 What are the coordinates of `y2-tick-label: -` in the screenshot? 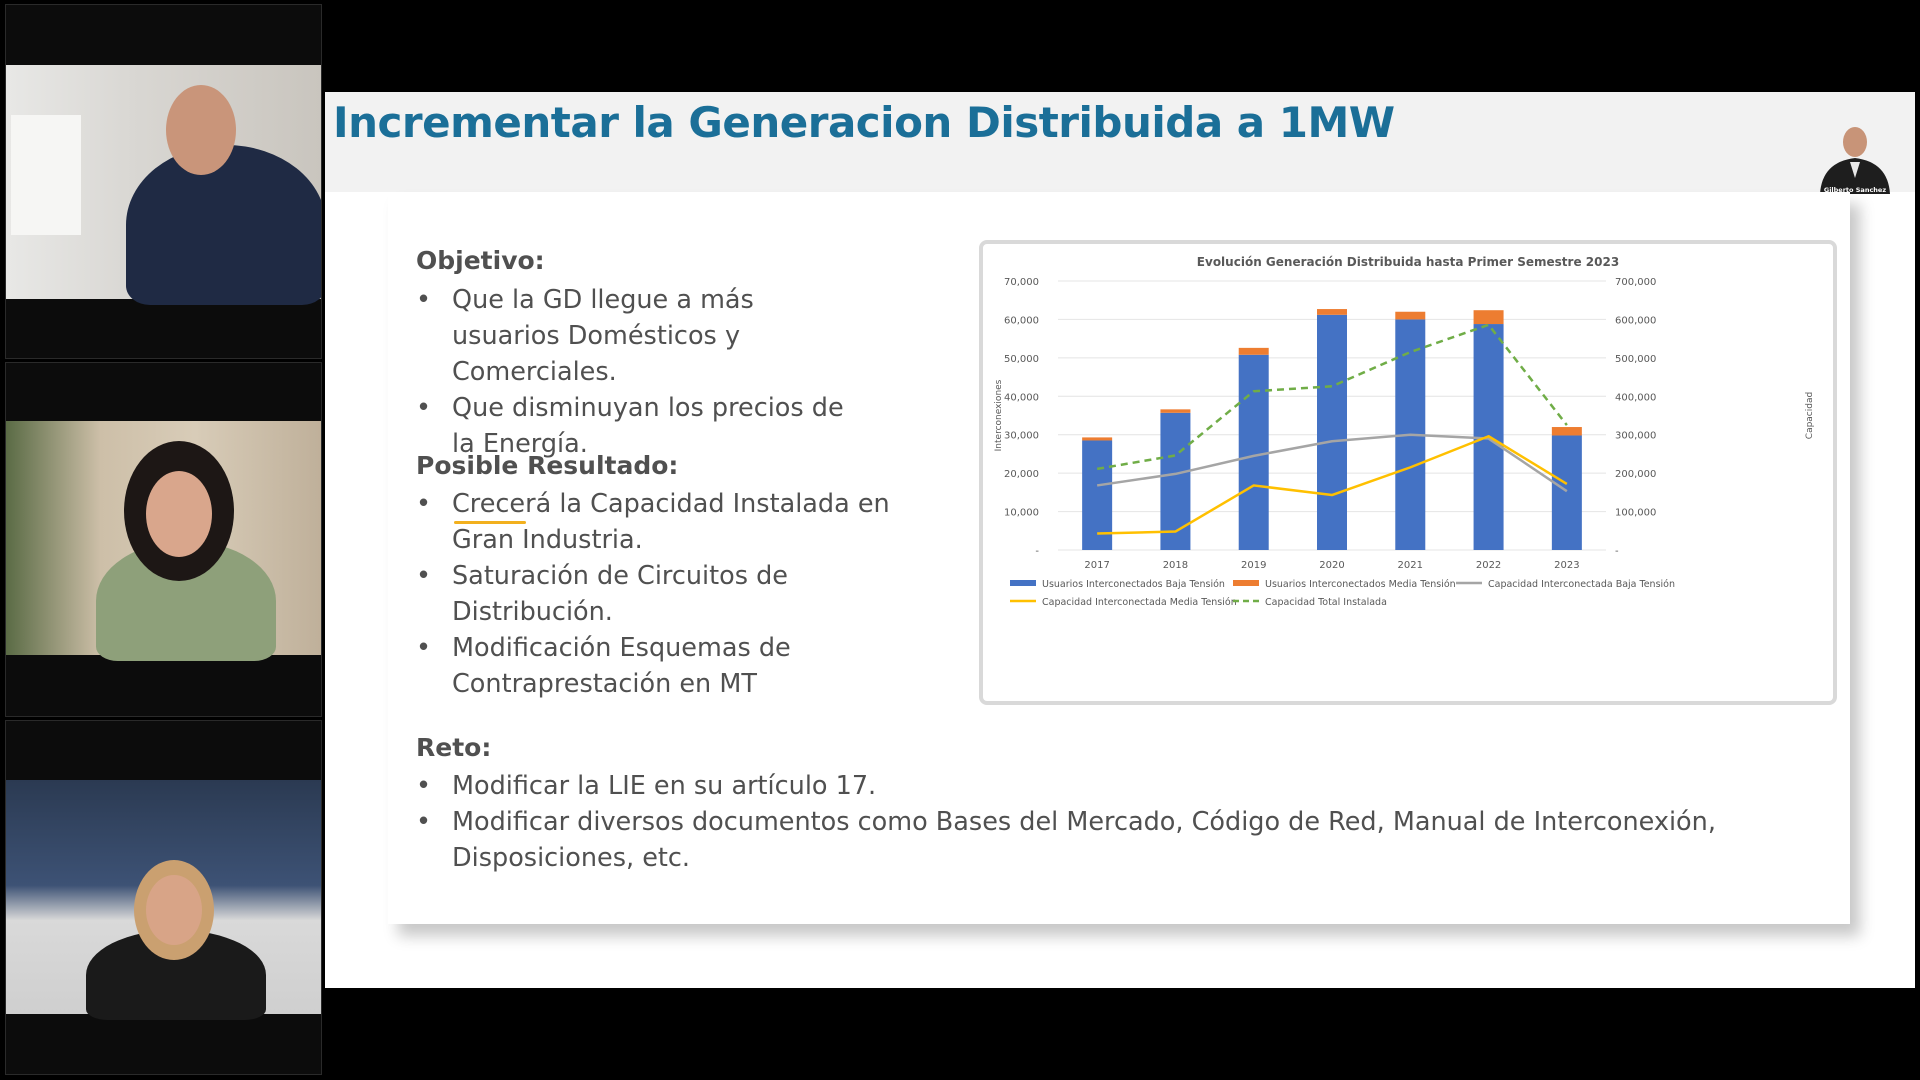 It's located at (1617, 551).